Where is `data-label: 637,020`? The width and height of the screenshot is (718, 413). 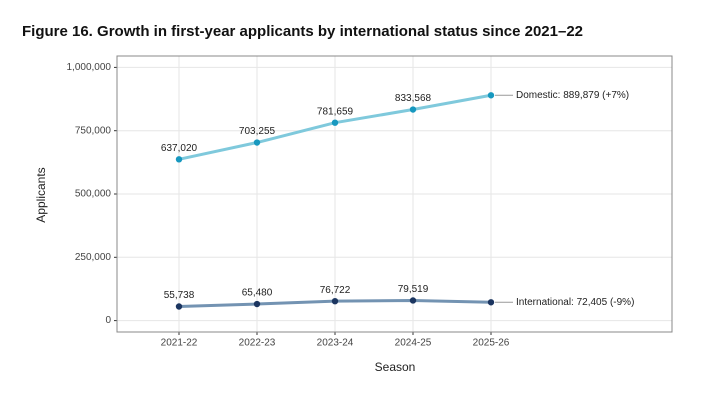 data-label: 637,020 is located at coordinates (179, 148).